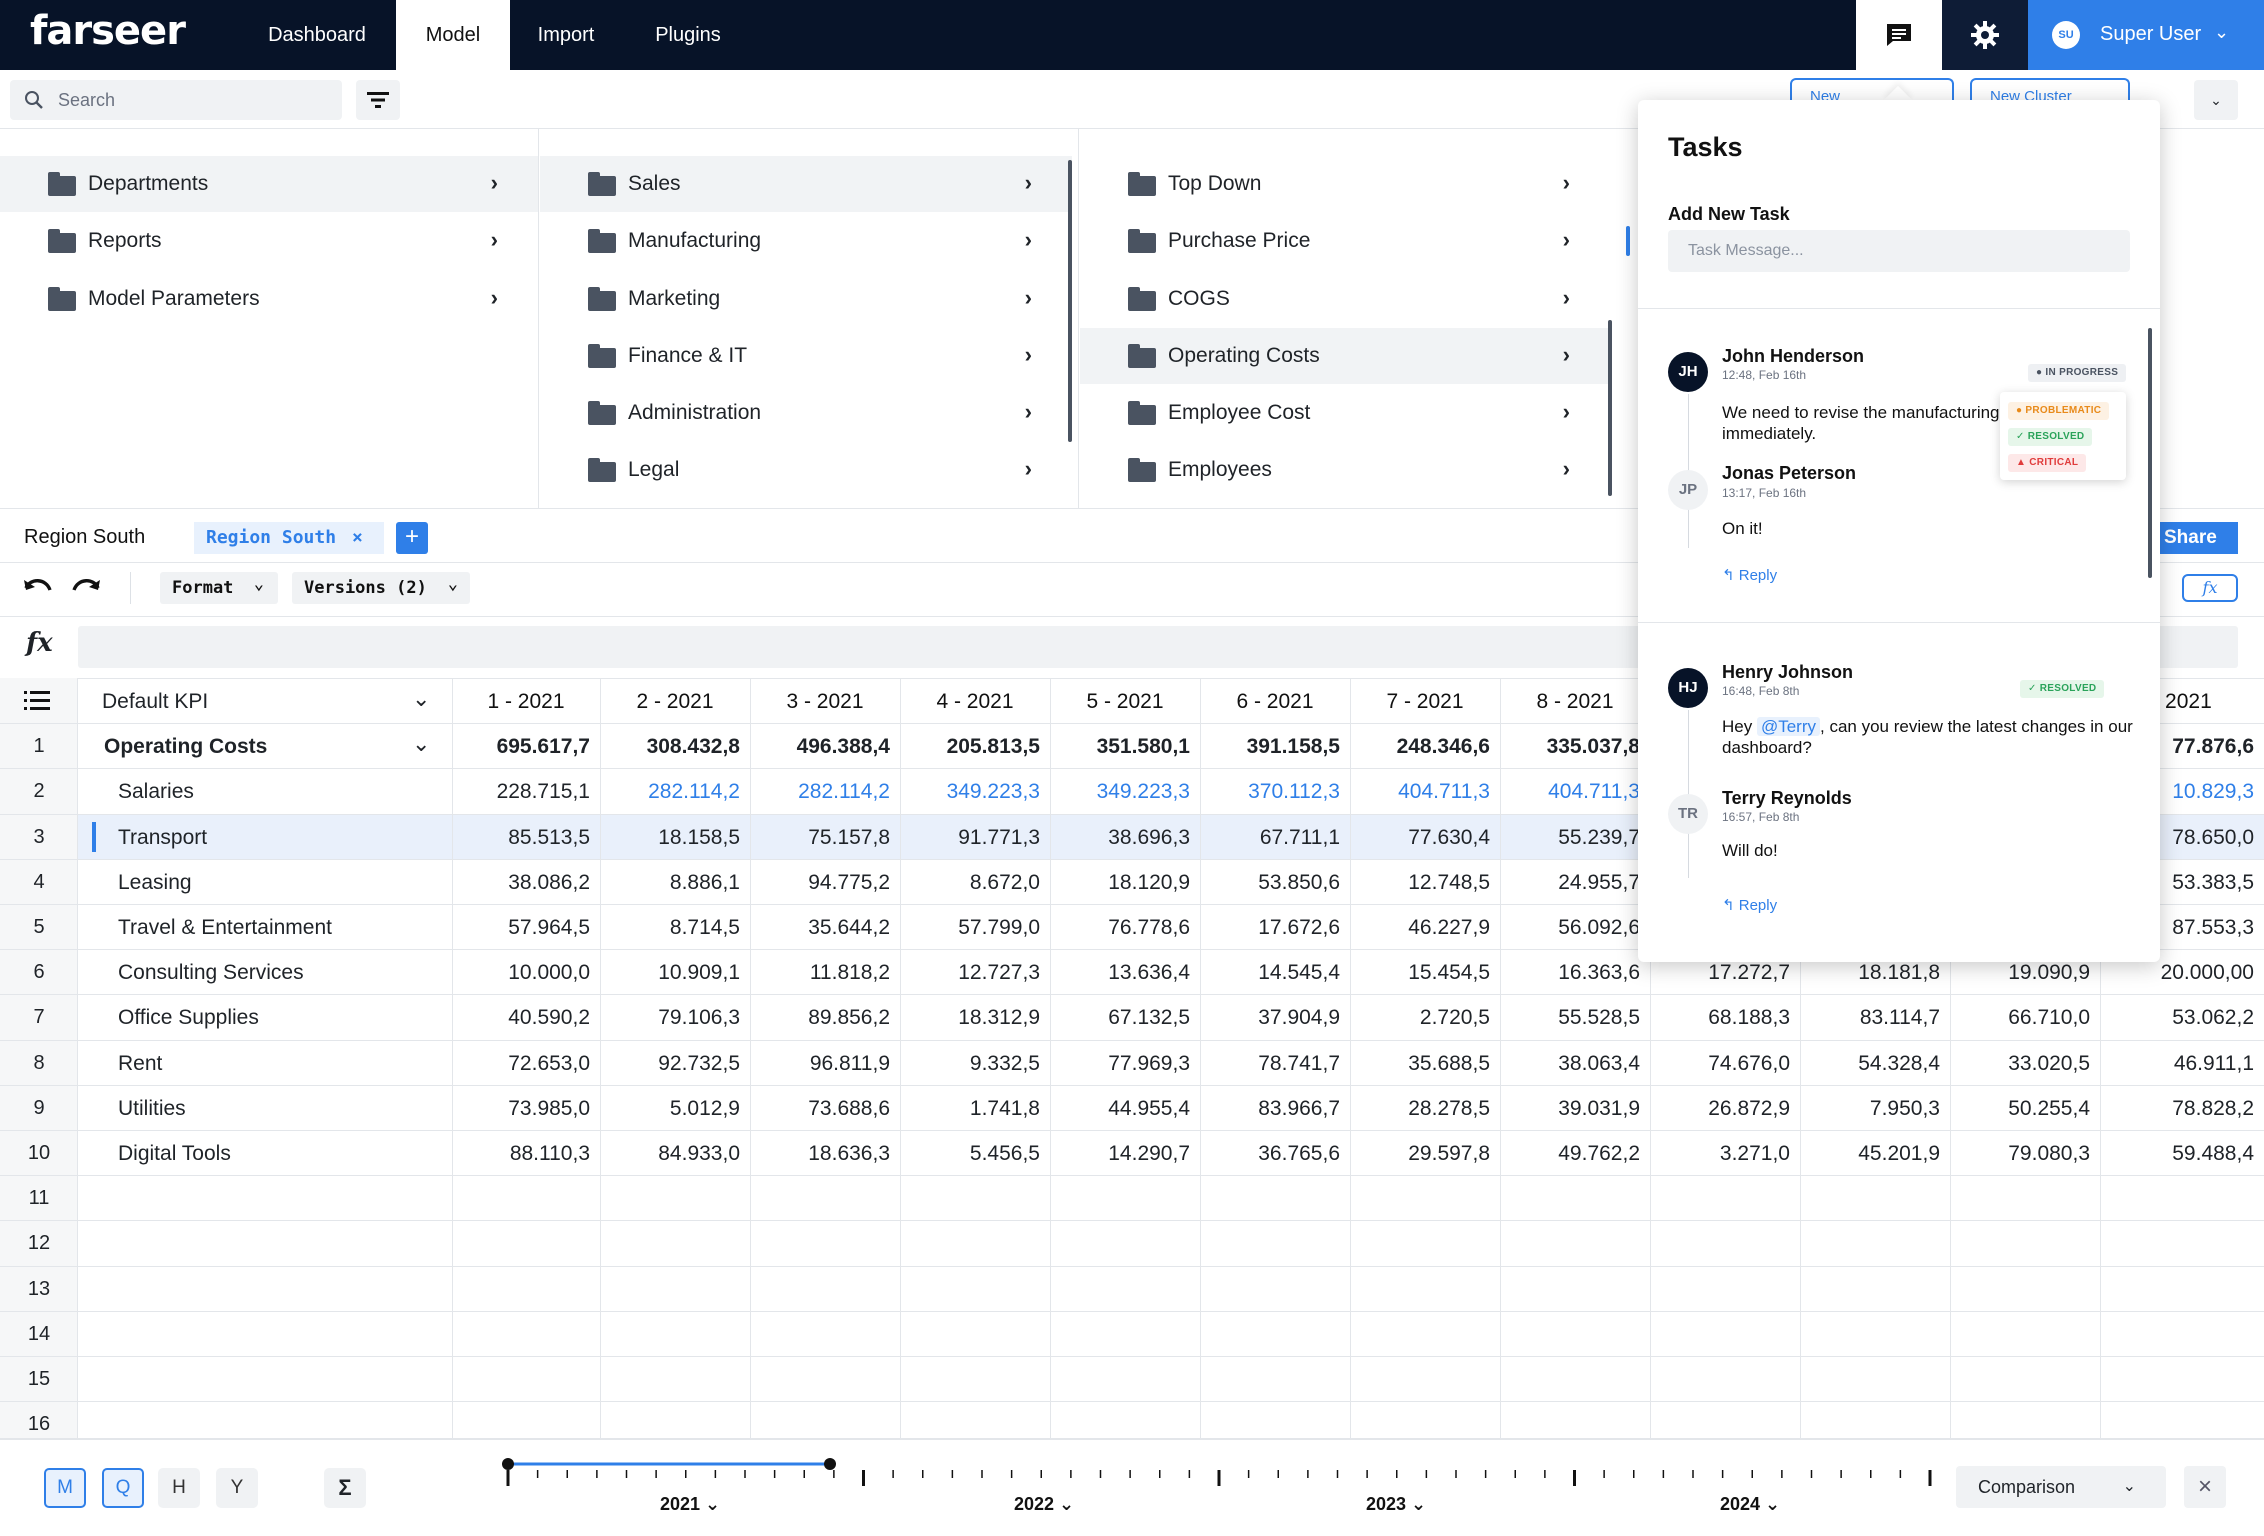  I want to click on grid-cell: 67.132,5, so click(1149, 1018).